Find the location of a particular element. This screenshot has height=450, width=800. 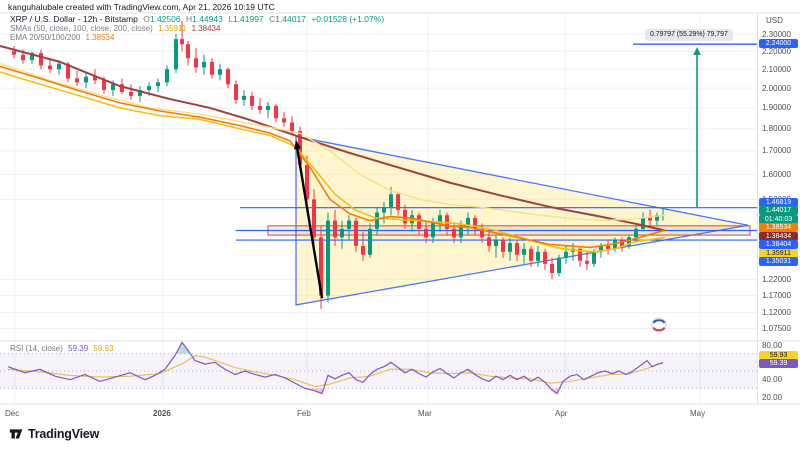

price-tick-label: 1.90000 is located at coordinates (776, 108).